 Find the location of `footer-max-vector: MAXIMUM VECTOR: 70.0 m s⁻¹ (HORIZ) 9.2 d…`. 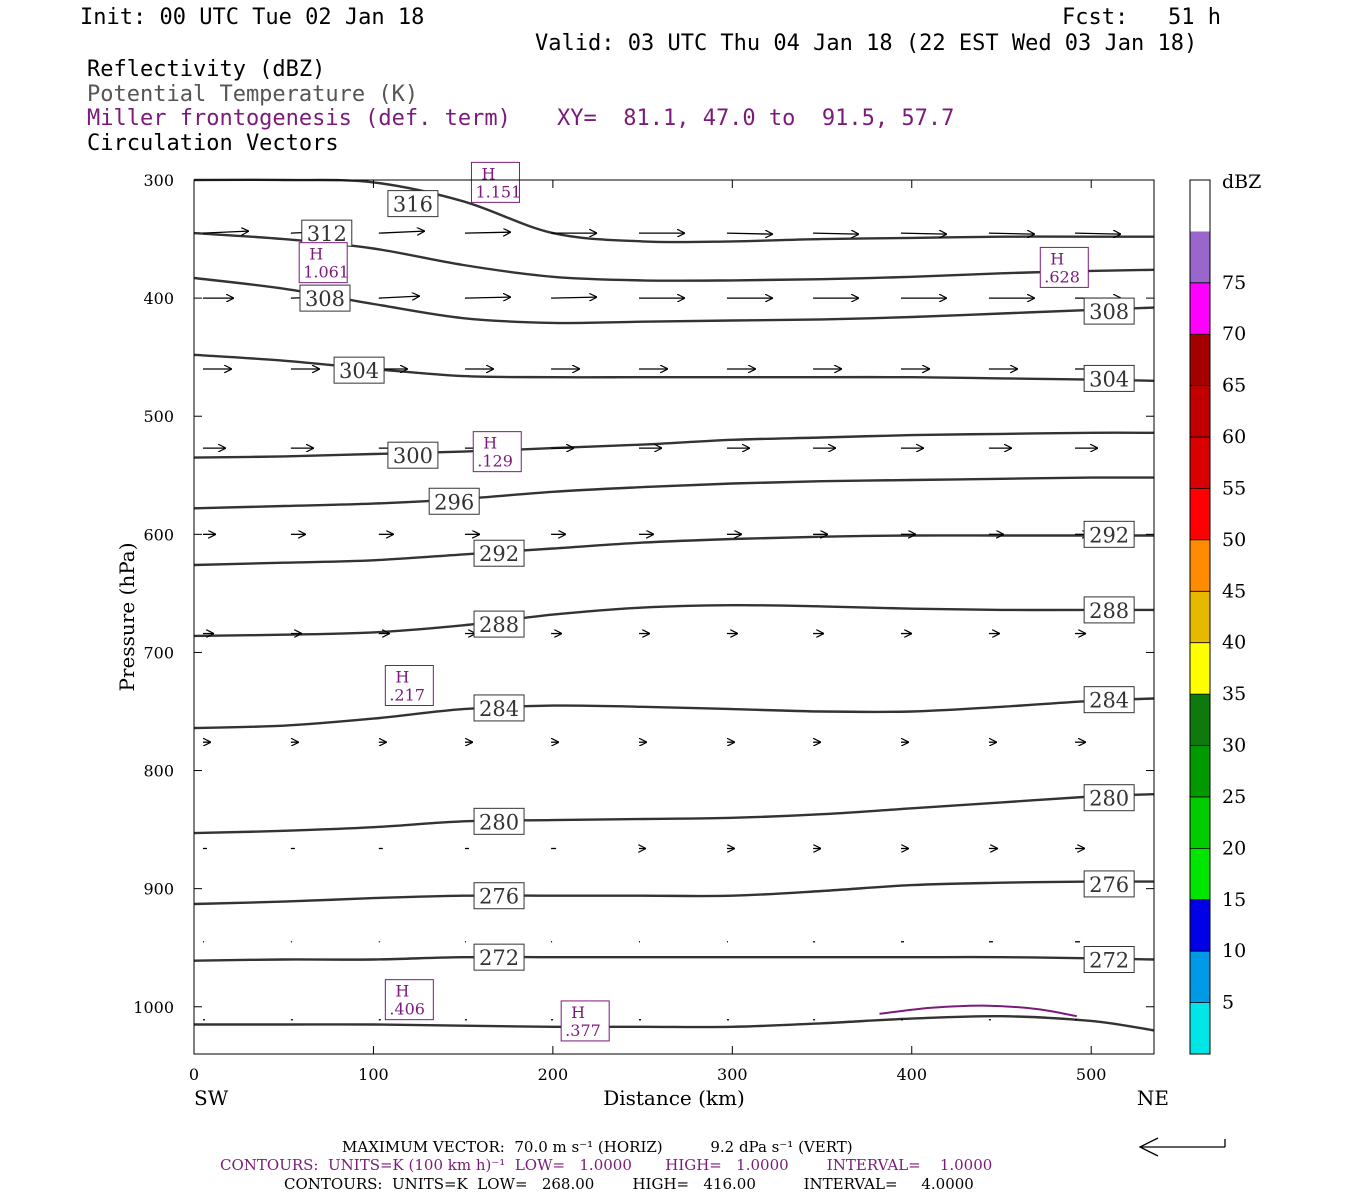

footer-max-vector: MAXIMUM VECTOR: 70.0 m s⁻¹ (HORIZ) 9.2 d… is located at coordinates (597, 1147).